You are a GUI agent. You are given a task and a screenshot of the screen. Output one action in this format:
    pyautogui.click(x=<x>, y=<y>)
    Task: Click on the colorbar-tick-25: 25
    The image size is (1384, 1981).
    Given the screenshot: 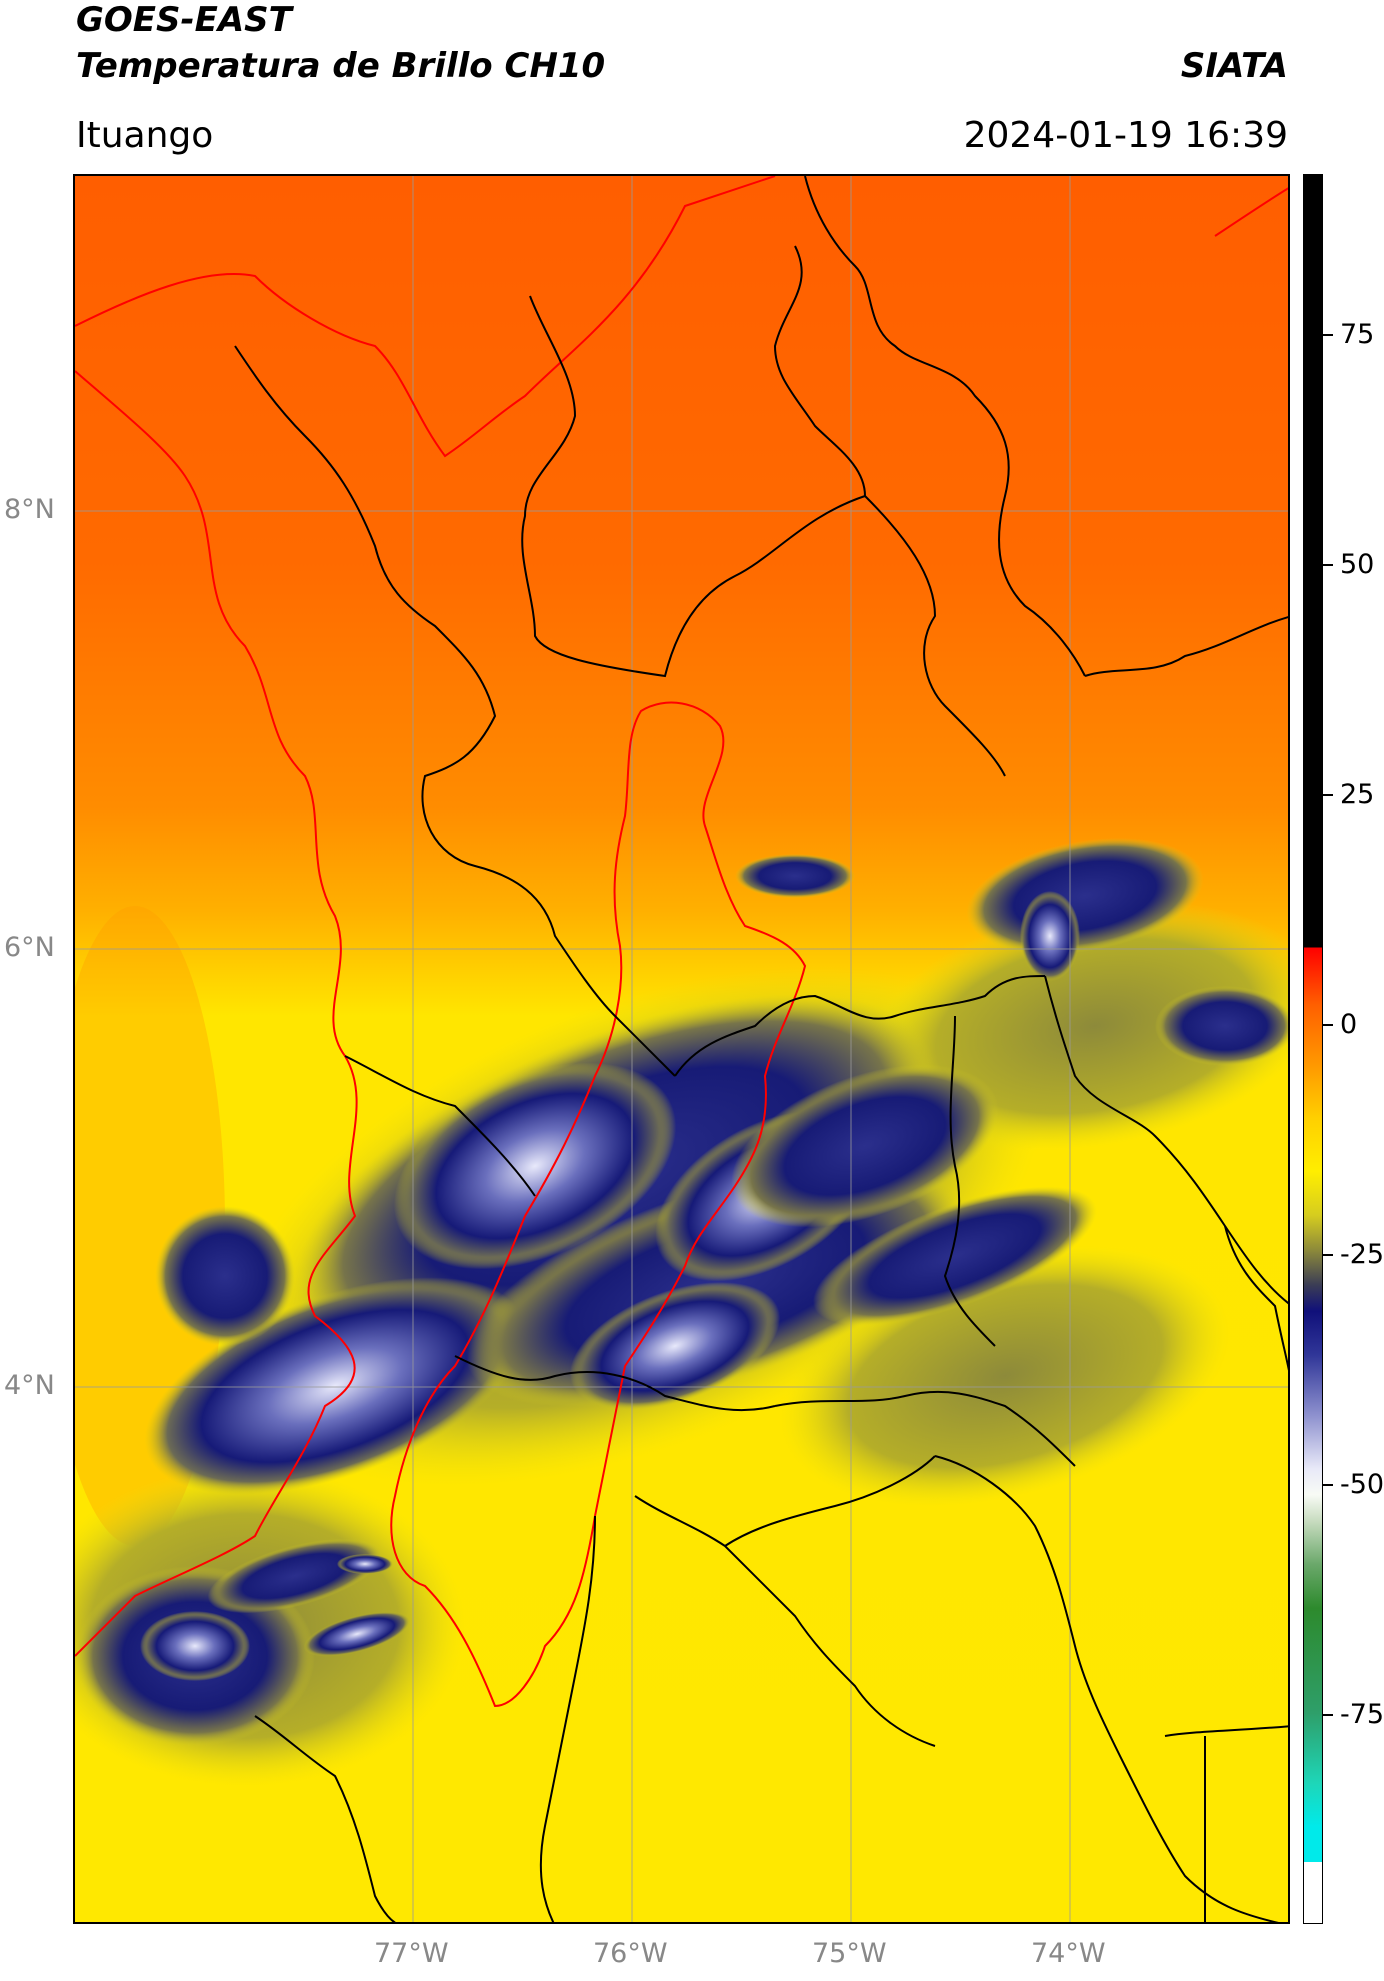 What is the action you would take?
    pyautogui.click(x=1357, y=794)
    